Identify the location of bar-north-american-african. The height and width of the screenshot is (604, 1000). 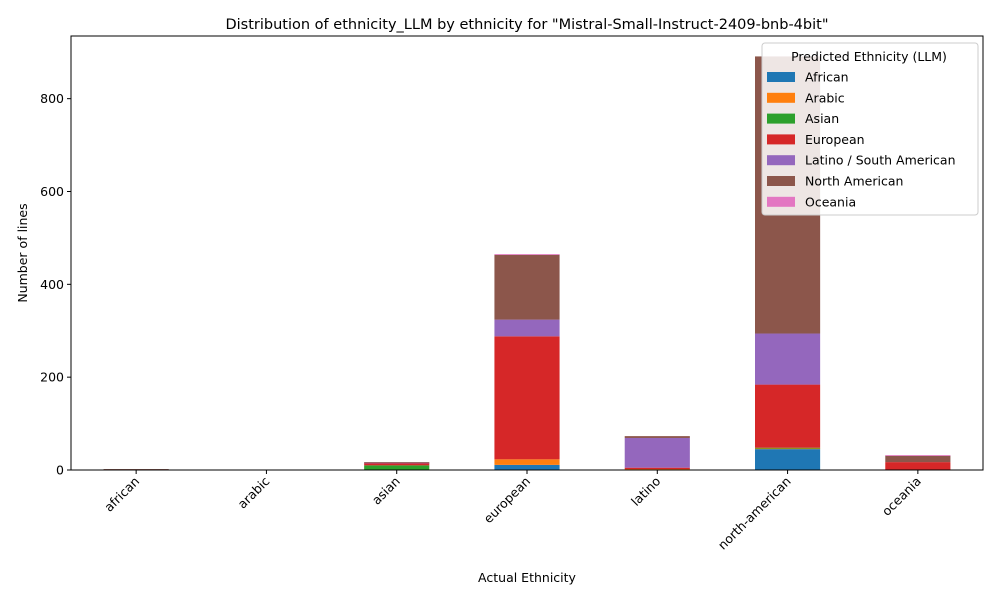
(788, 459).